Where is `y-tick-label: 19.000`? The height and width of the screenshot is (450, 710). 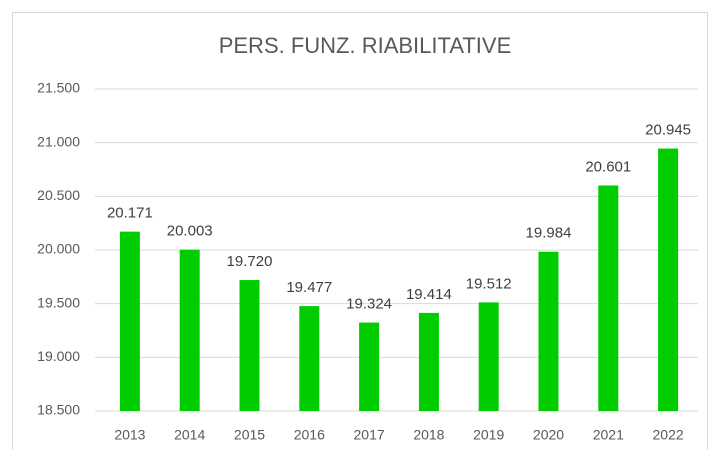 y-tick-label: 19.000 is located at coordinates (58, 356).